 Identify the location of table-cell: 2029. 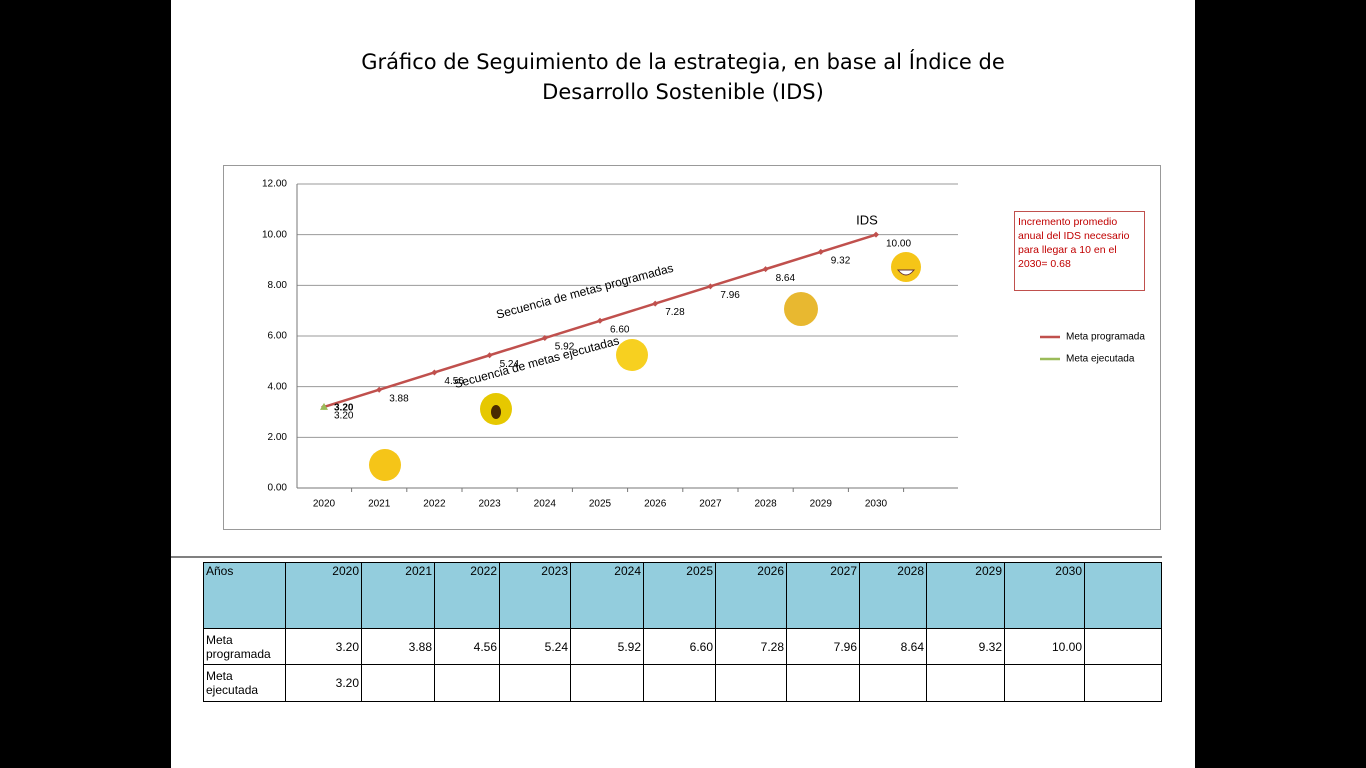
(965, 595).